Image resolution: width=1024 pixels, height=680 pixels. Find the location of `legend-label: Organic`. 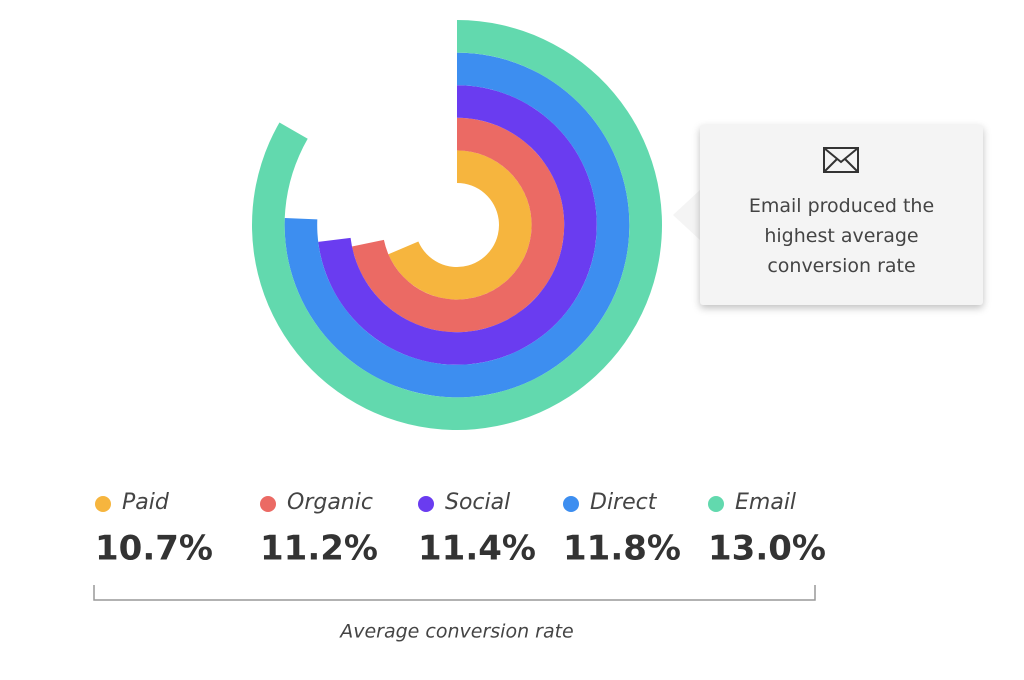

legend-label: Organic is located at coordinates (330, 502).